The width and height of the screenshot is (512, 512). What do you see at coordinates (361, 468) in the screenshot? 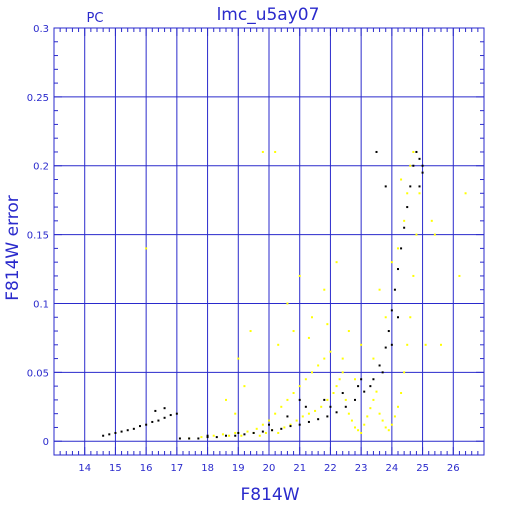
I see `x-tick-label: 23` at bounding box center [361, 468].